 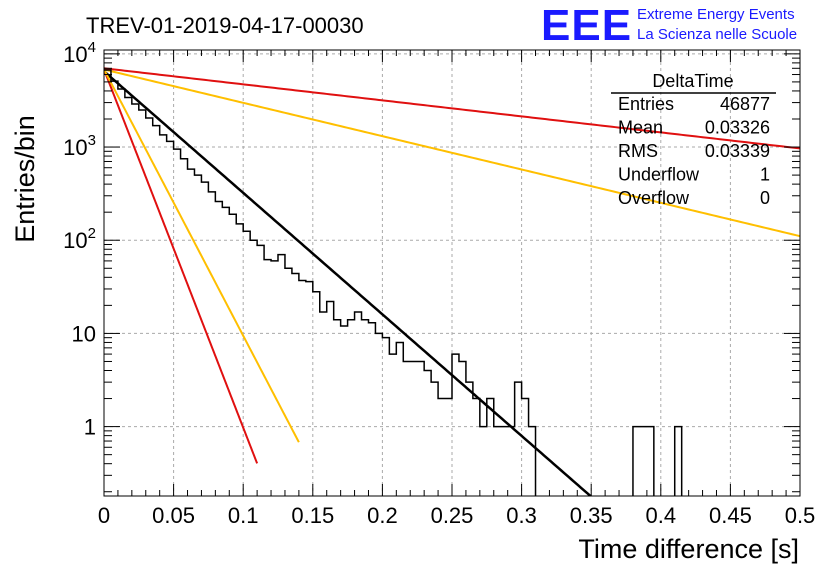 What do you see at coordinates (659, 175) in the screenshot?
I see `stats-row-label: Underflow` at bounding box center [659, 175].